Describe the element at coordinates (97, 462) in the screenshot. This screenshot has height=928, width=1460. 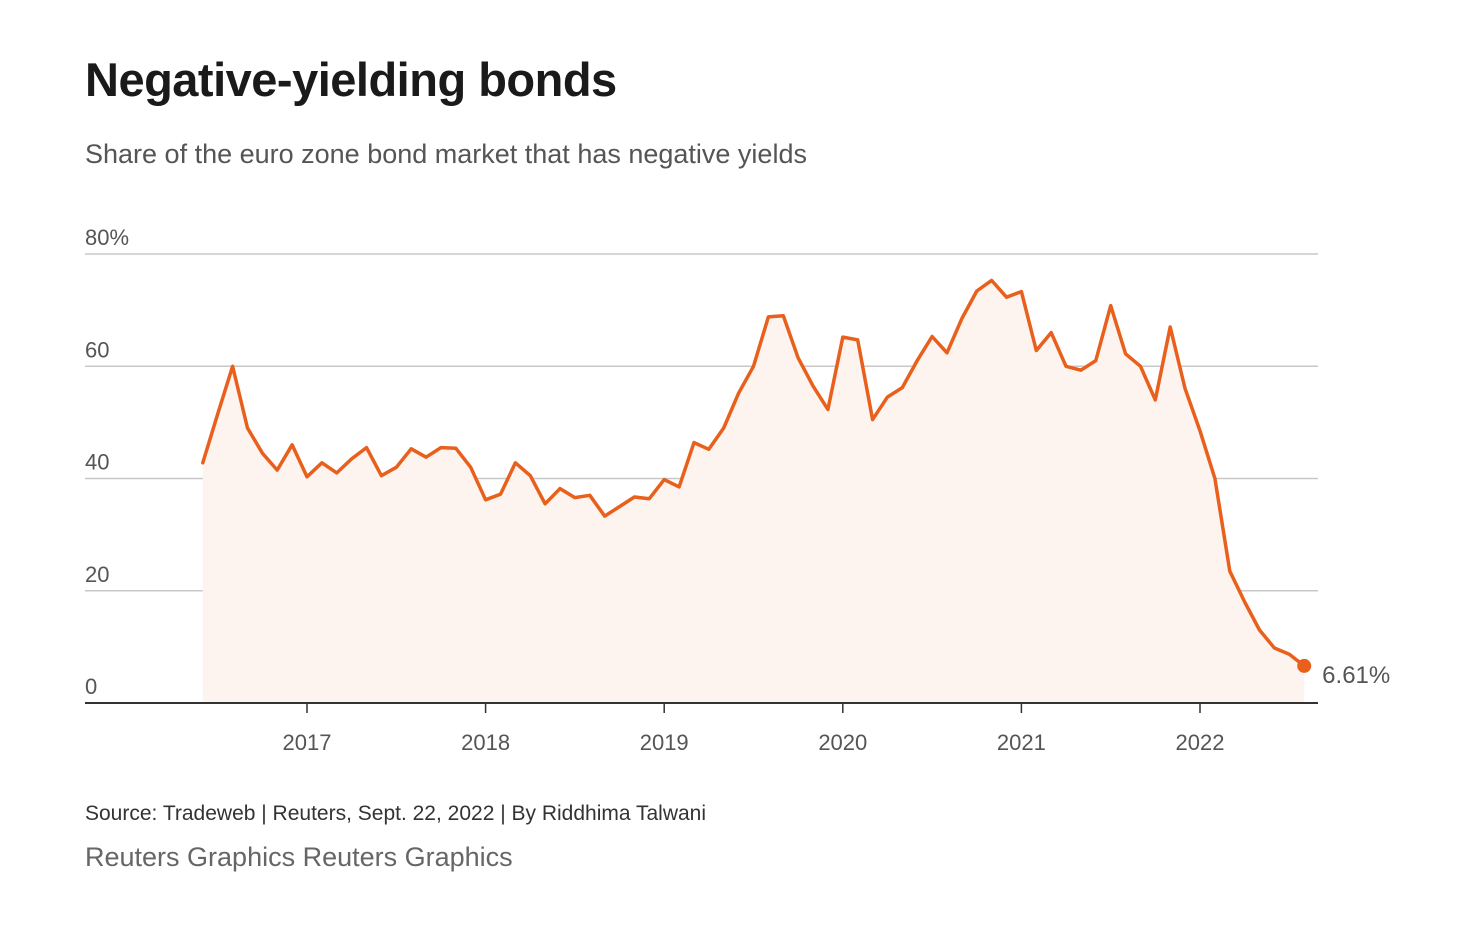
I see `y-tick-label-40: 40` at that location.